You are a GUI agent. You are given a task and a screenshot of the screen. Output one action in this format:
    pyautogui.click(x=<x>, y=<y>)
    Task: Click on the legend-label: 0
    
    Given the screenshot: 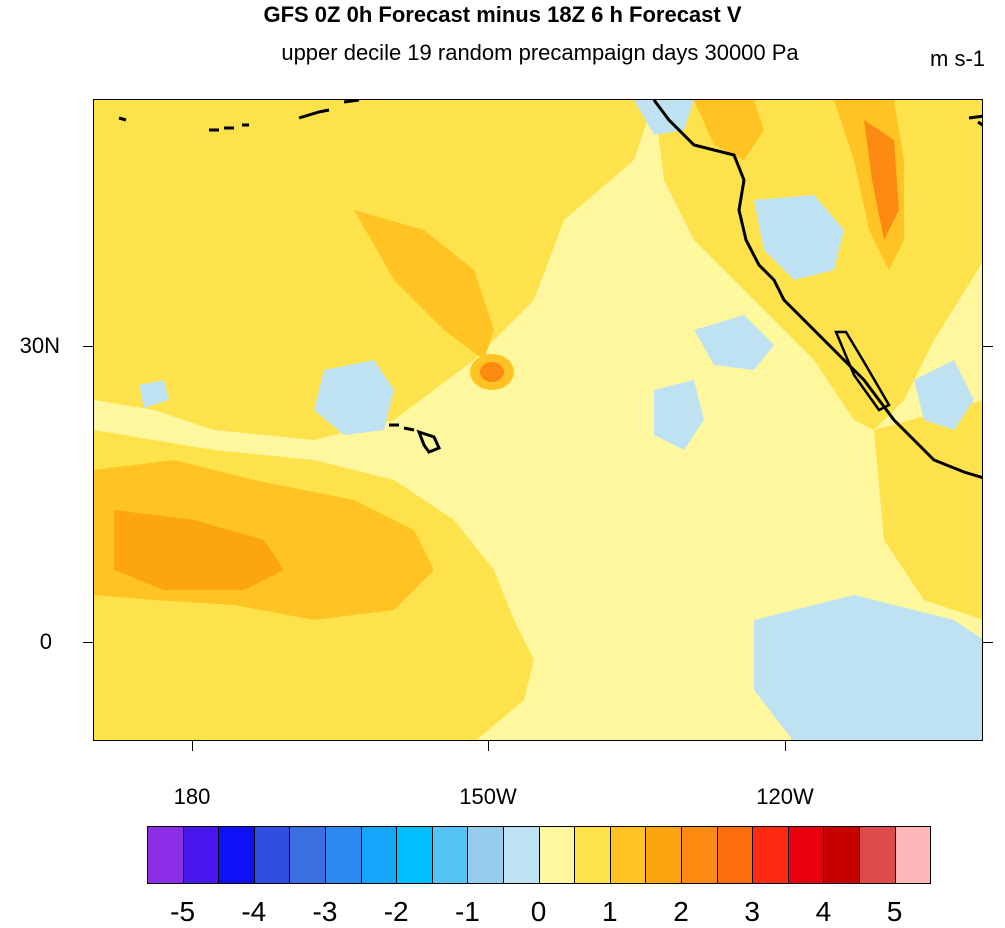 What is the action you would take?
    pyautogui.click(x=538, y=911)
    